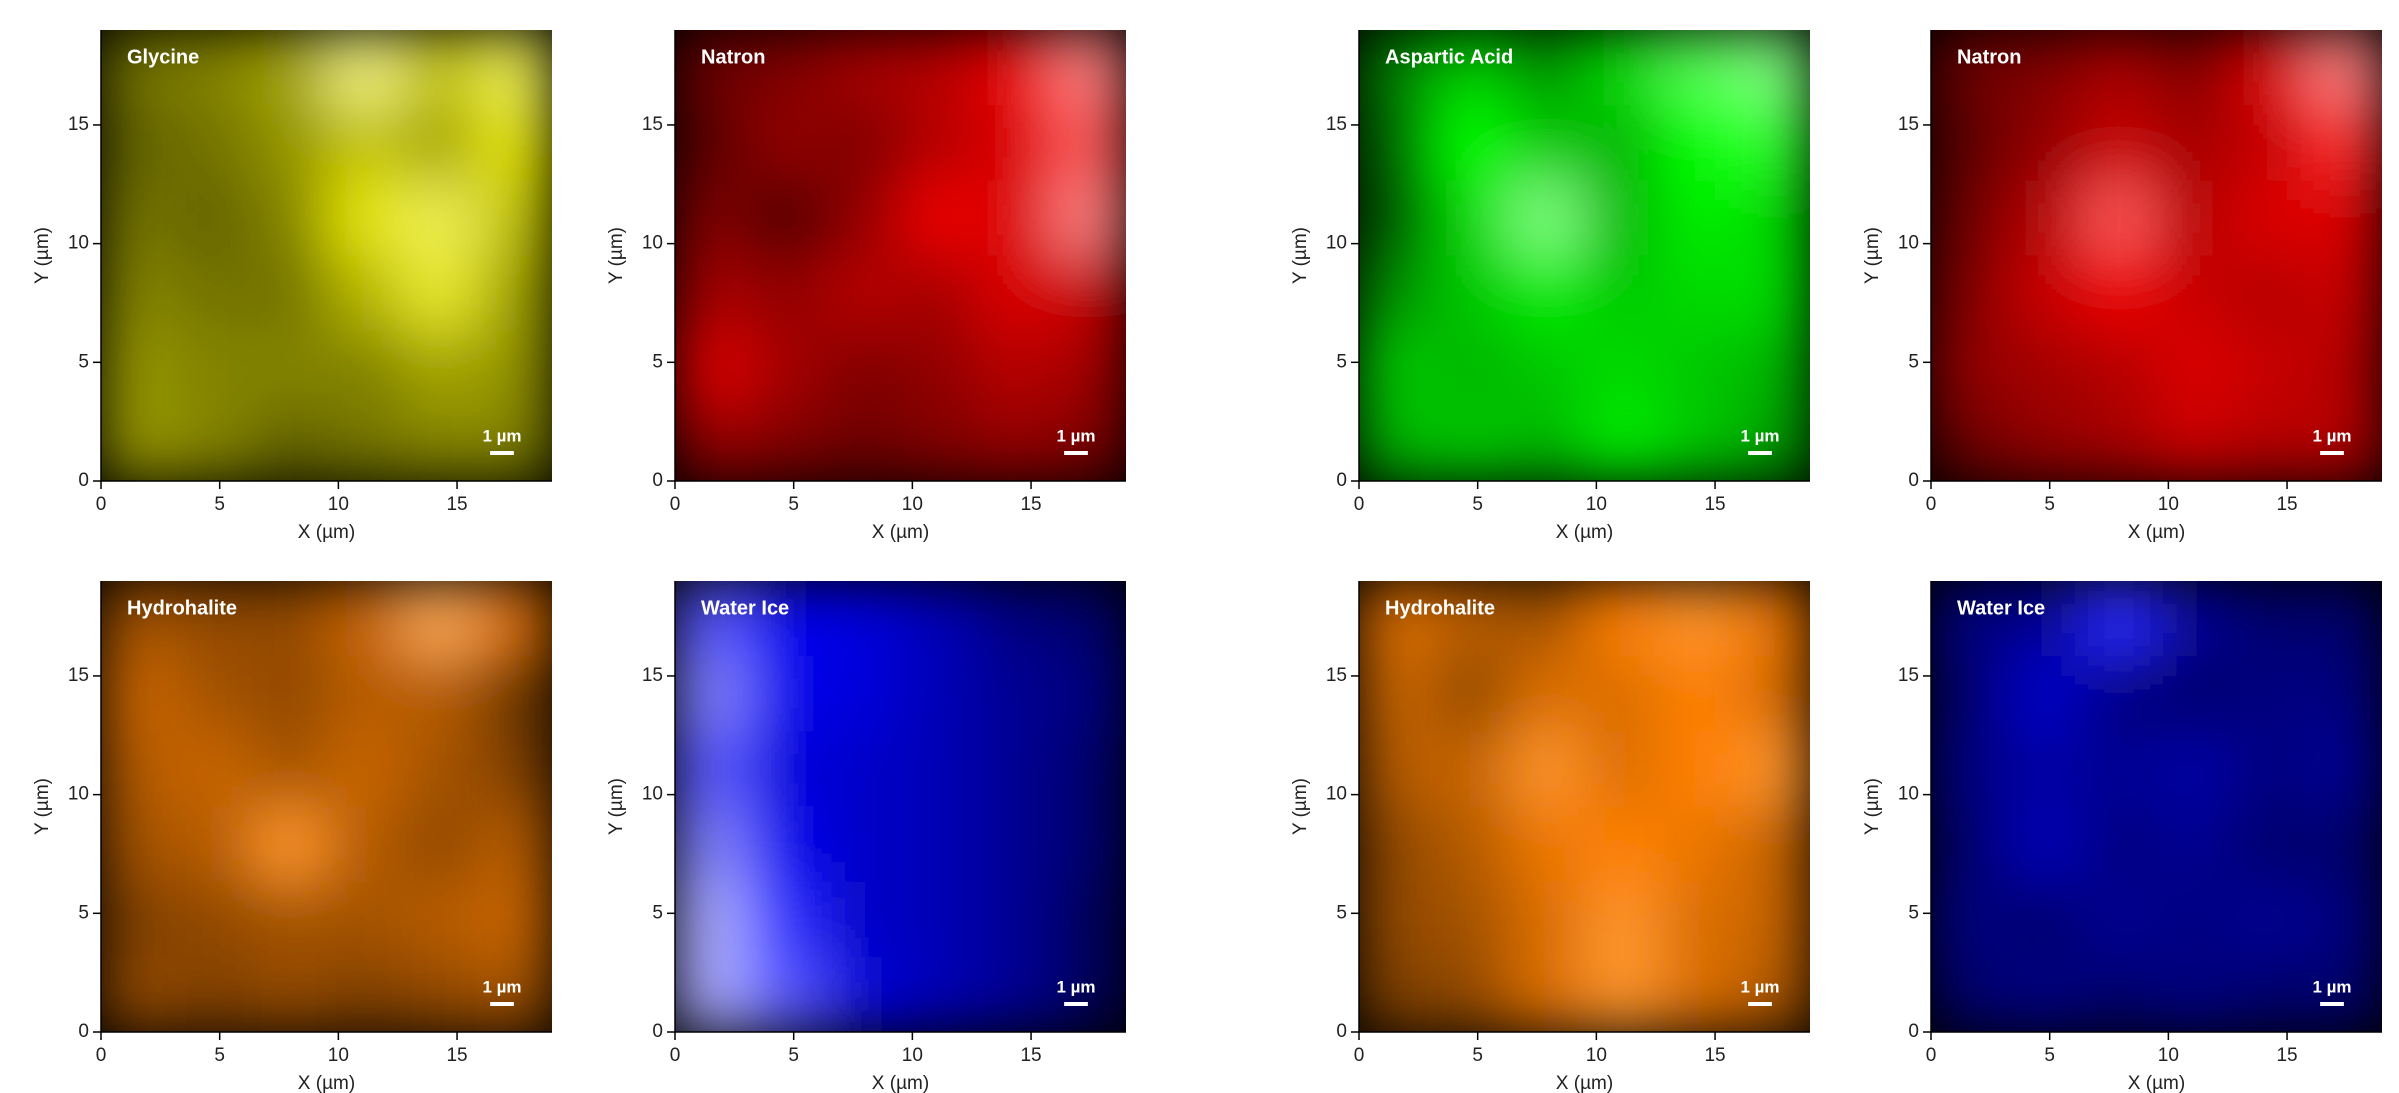  I want to click on y-tick-label: 15, so click(1336, 675).